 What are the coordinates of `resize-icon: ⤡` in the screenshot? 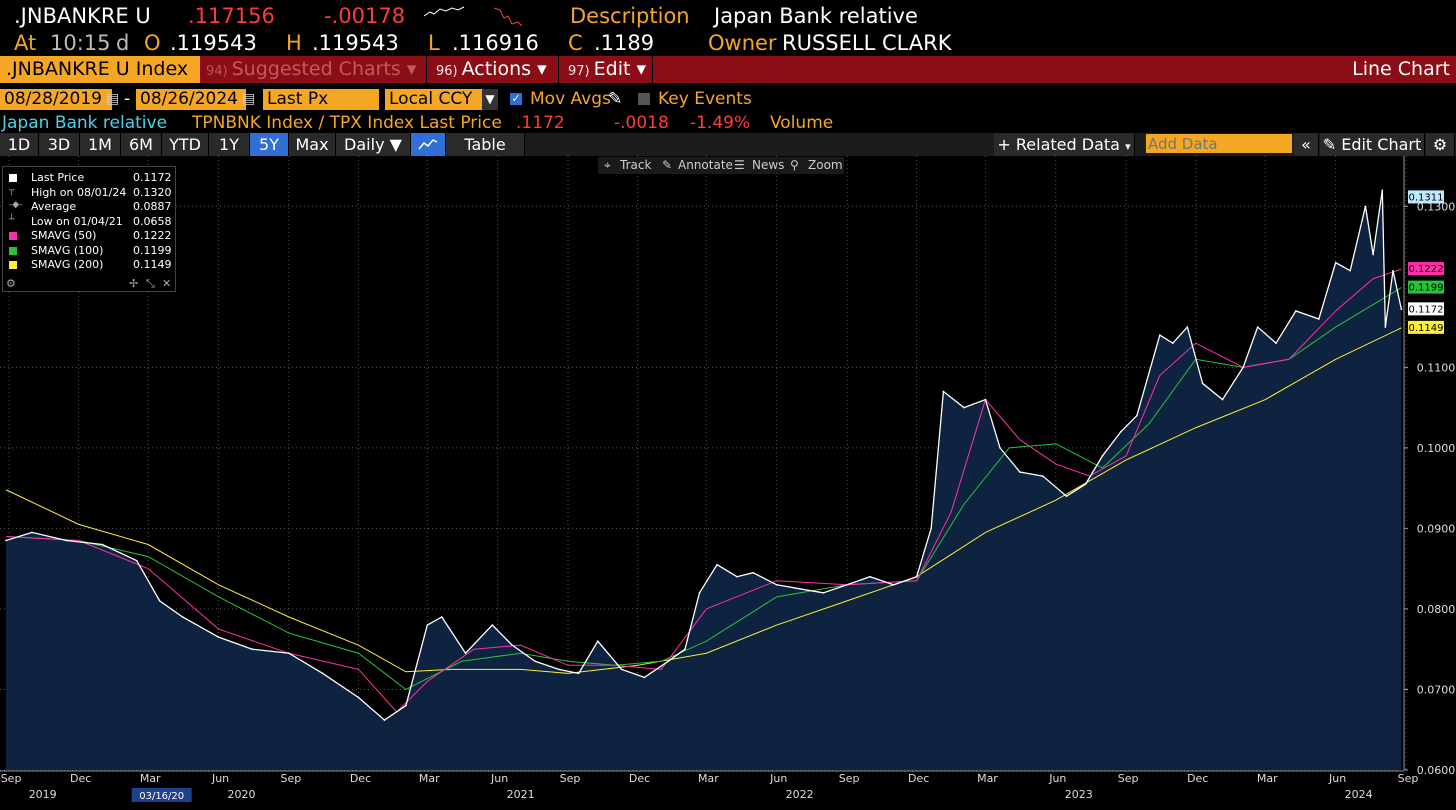 It's located at (150, 283).